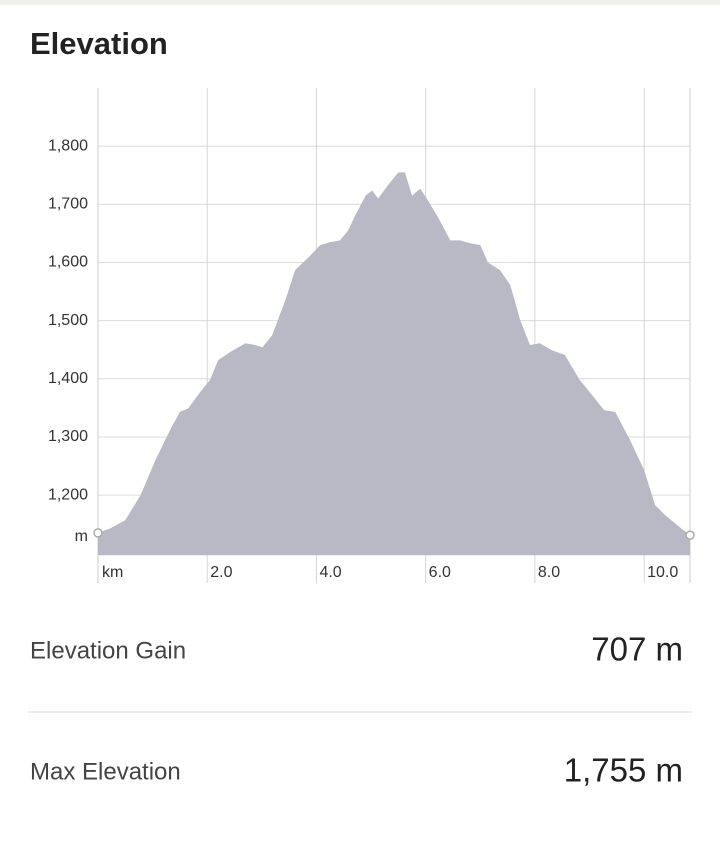  I want to click on x-axis-unit: km, so click(112, 572).